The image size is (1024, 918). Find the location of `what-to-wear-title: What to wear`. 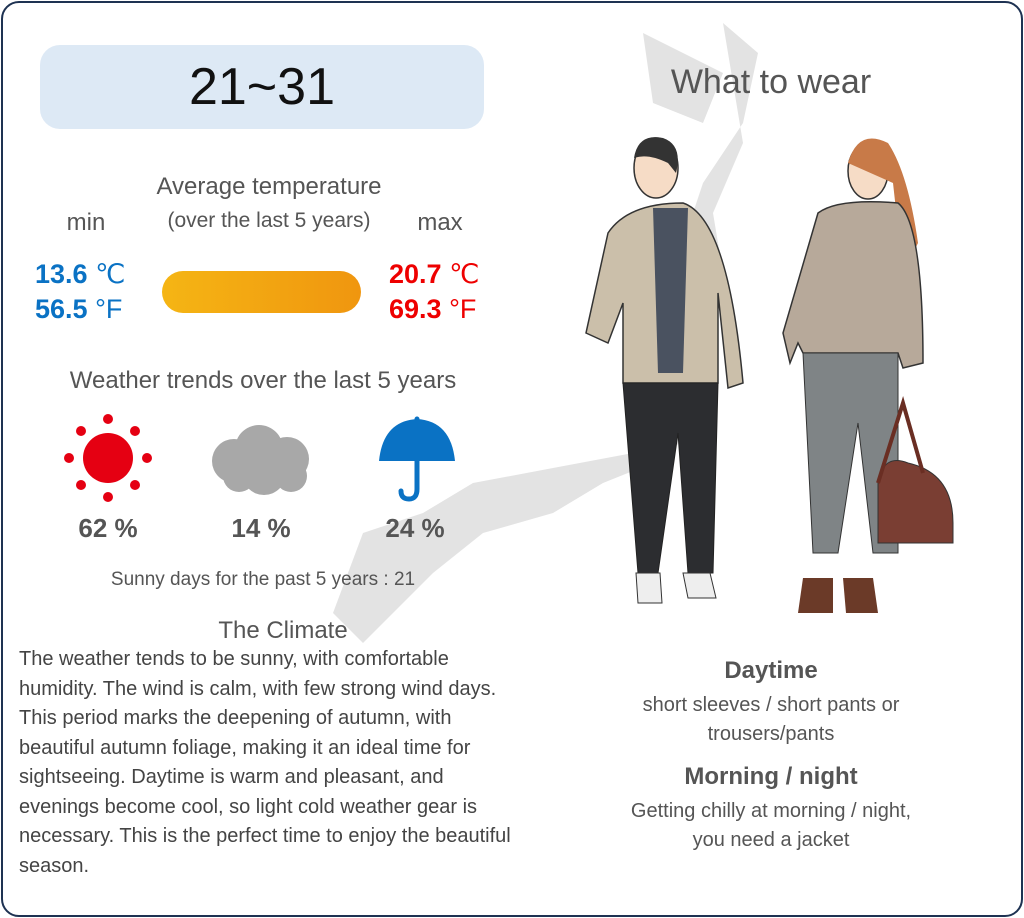

what-to-wear-title: What to wear is located at coordinates (771, 82).